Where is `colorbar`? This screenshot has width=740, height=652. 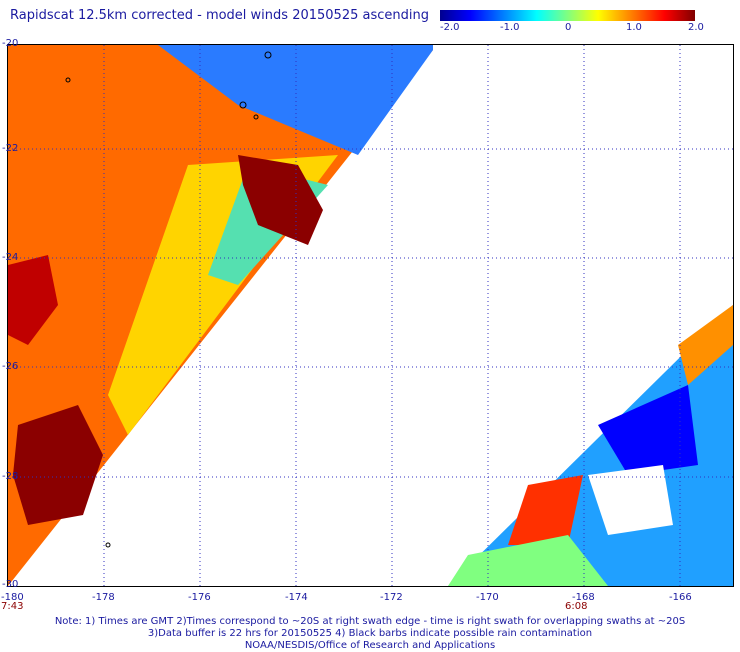
colorbar is located at coordinates (567, 15).